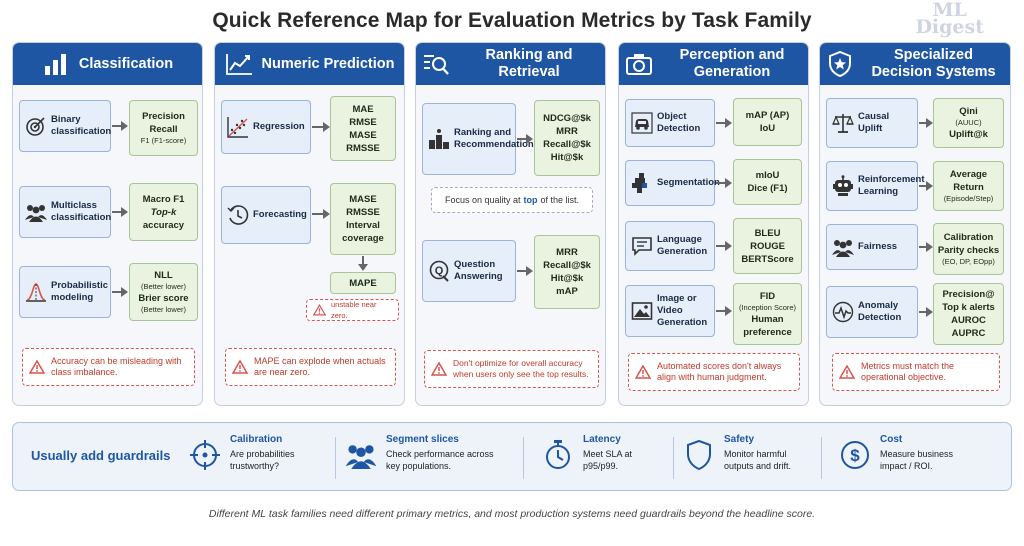 This screenshot has width=1024, height=546. Describe the element at coordinates (699, 455) in the screenshot. I see `shield-icon` at that location.